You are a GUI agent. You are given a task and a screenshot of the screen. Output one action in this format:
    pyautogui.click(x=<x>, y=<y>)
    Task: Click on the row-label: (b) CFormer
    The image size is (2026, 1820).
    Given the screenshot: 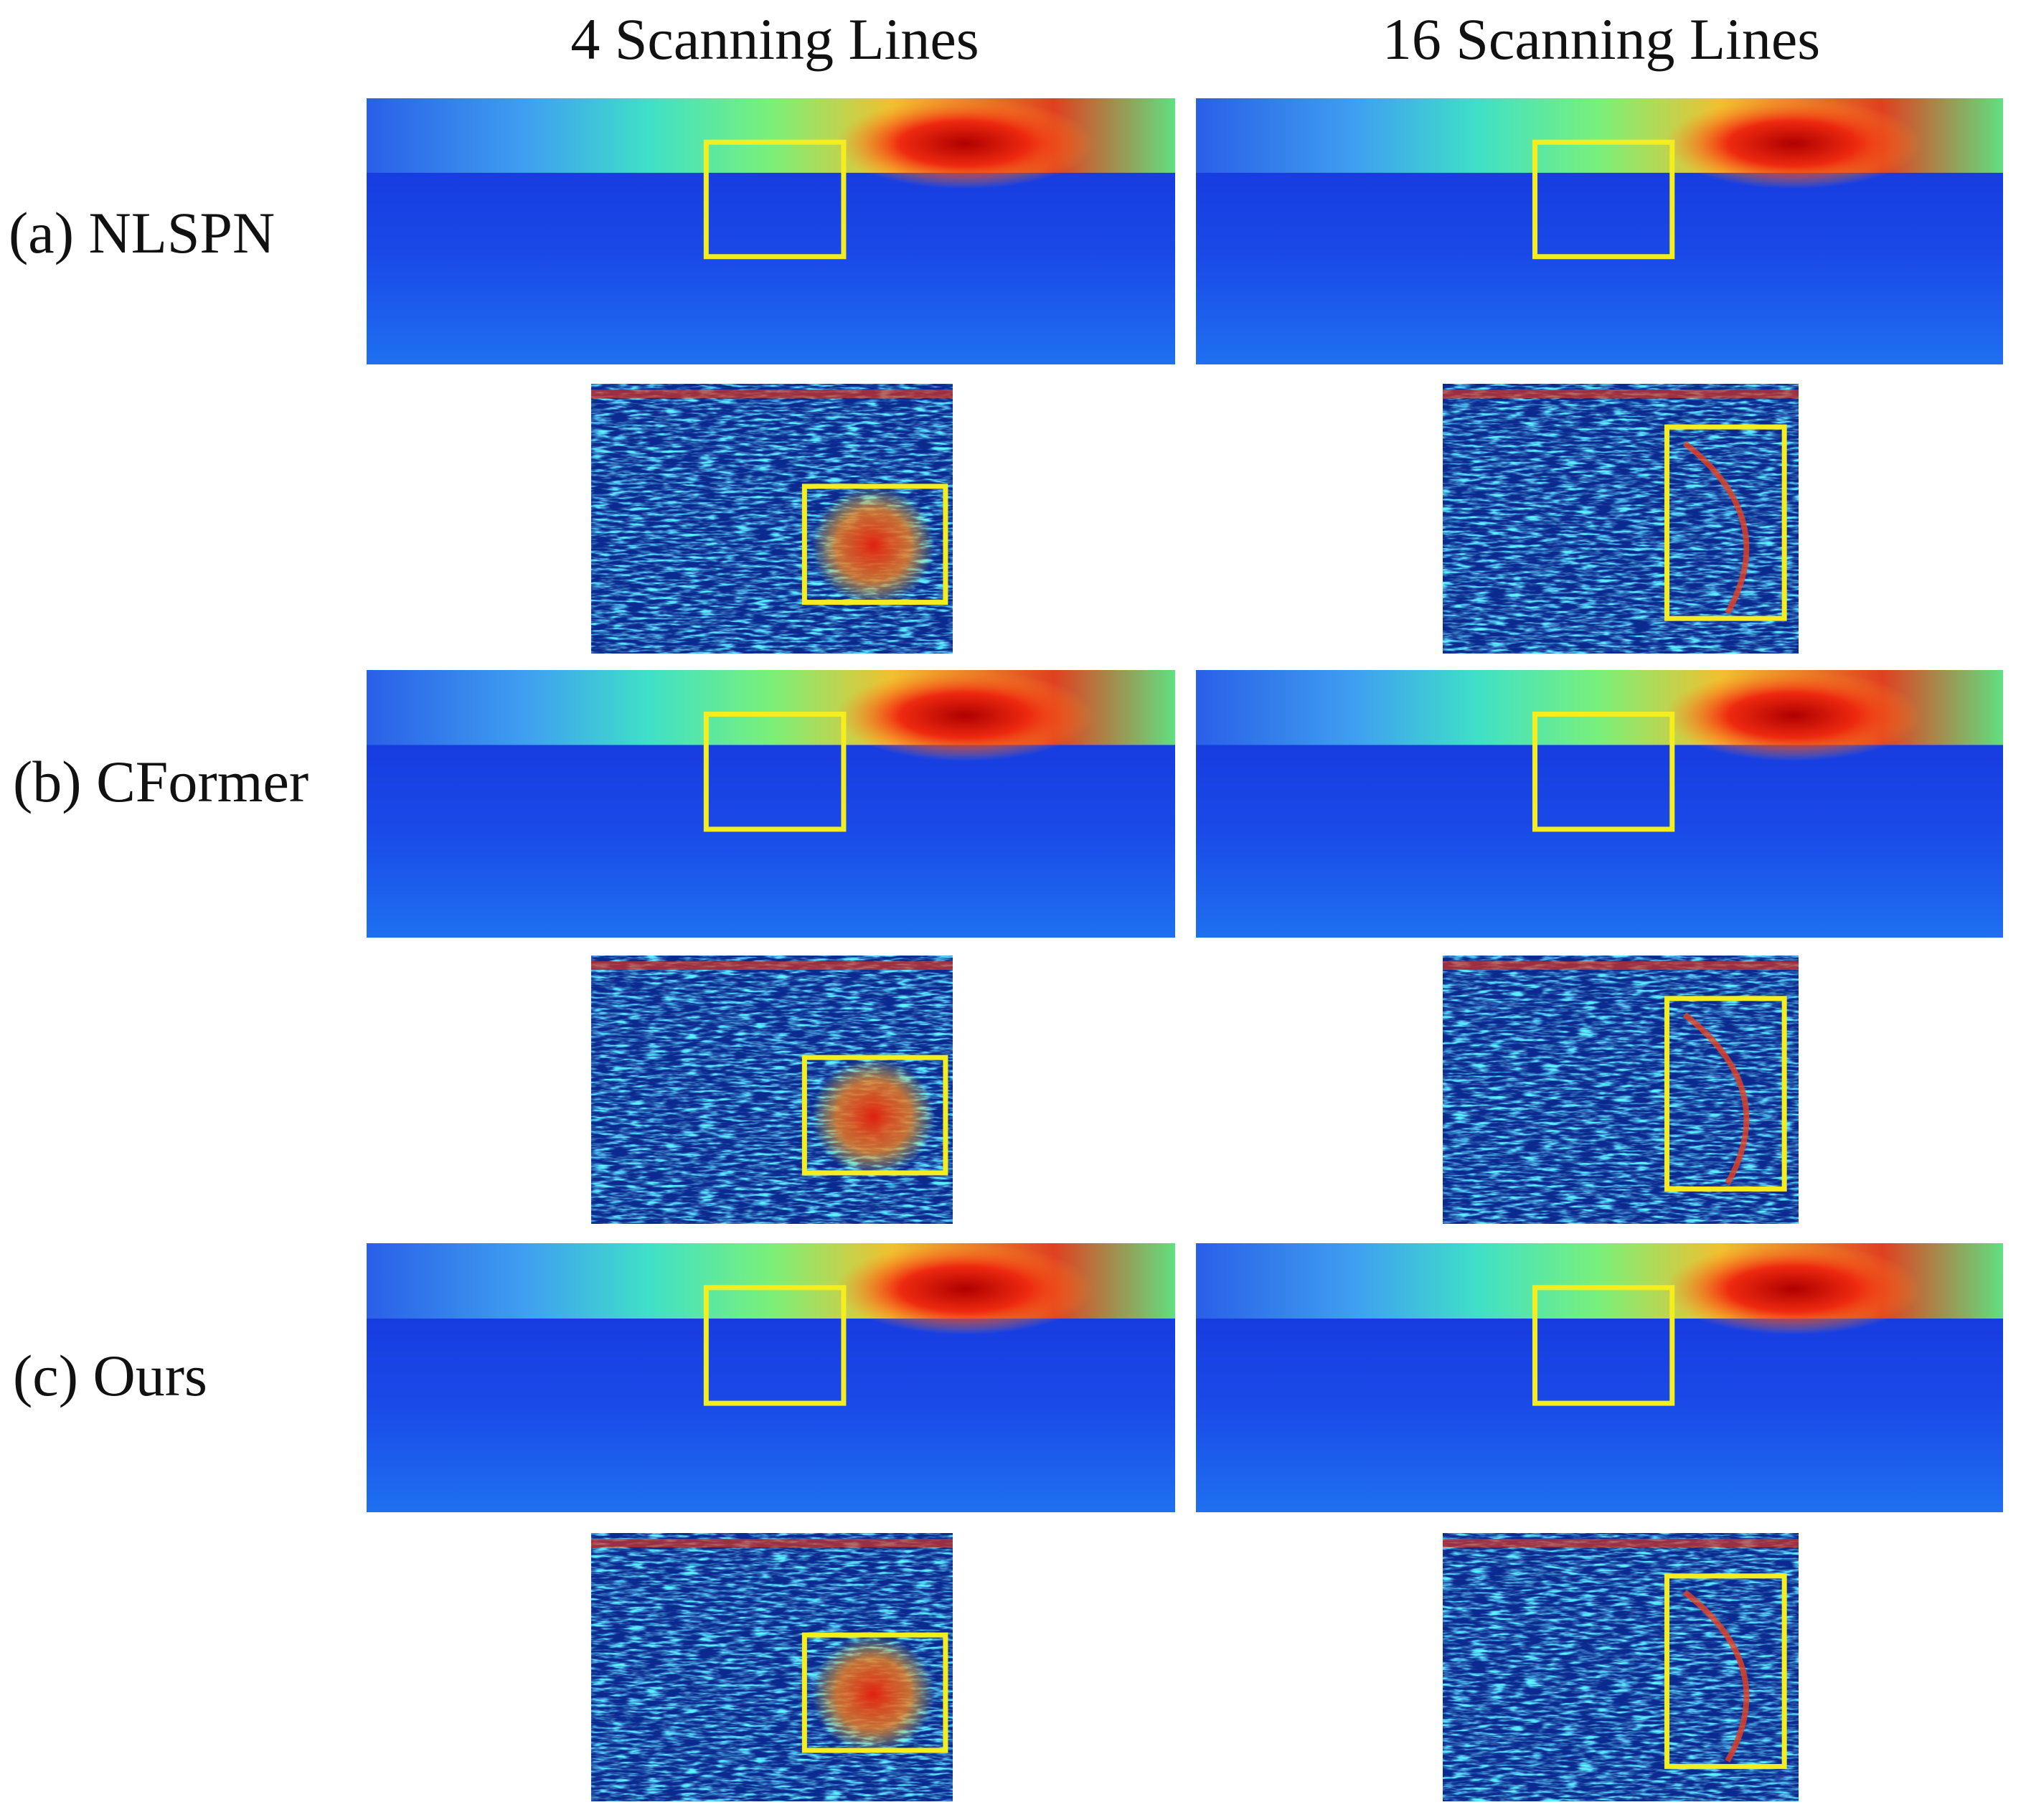 What is the action you would take?
    pyautogui.click(x=160, y=781)
    